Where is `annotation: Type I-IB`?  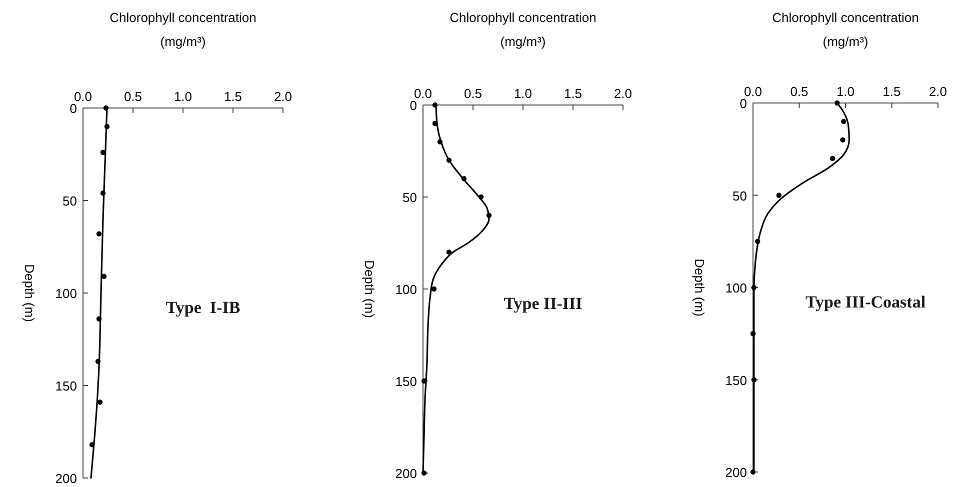
annotation: Type I-IB is located at coordinates (203, 307).